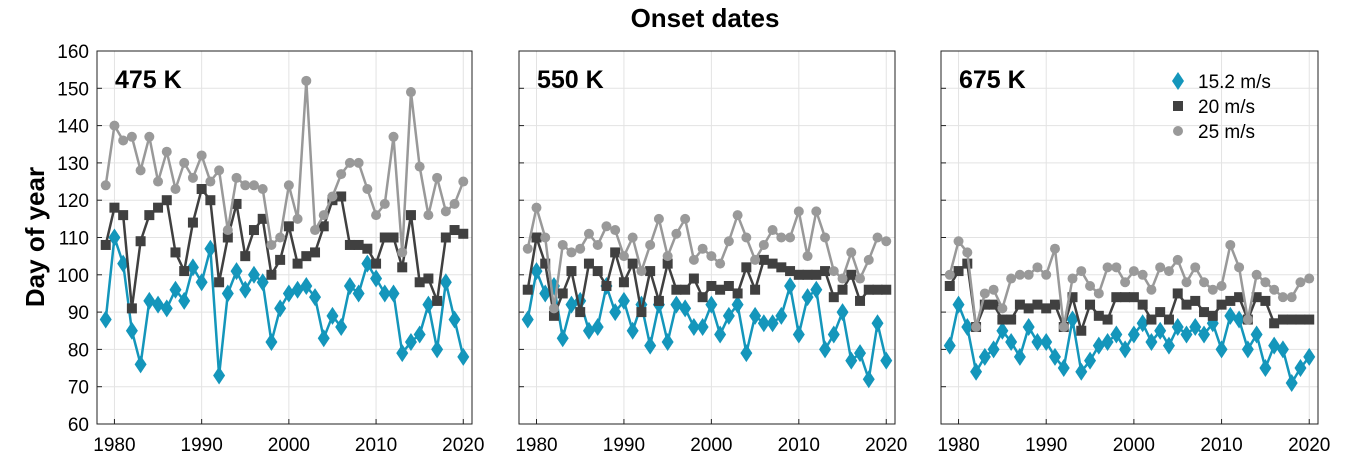  Describe the element at coordinates (73, 52) in the screenshot. I see `y-tick-label: 160` at that location.